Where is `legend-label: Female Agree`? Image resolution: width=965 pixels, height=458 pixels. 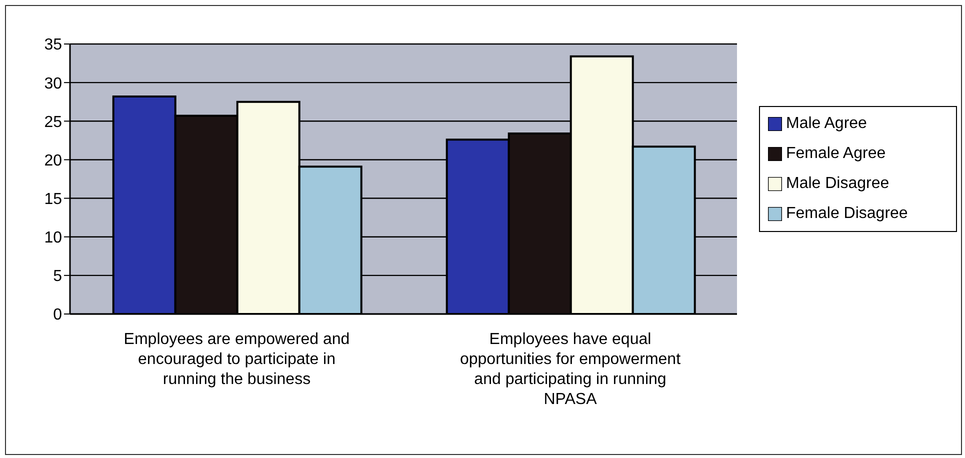 legend-label: Female Agree is located at coordinates (836, 153).